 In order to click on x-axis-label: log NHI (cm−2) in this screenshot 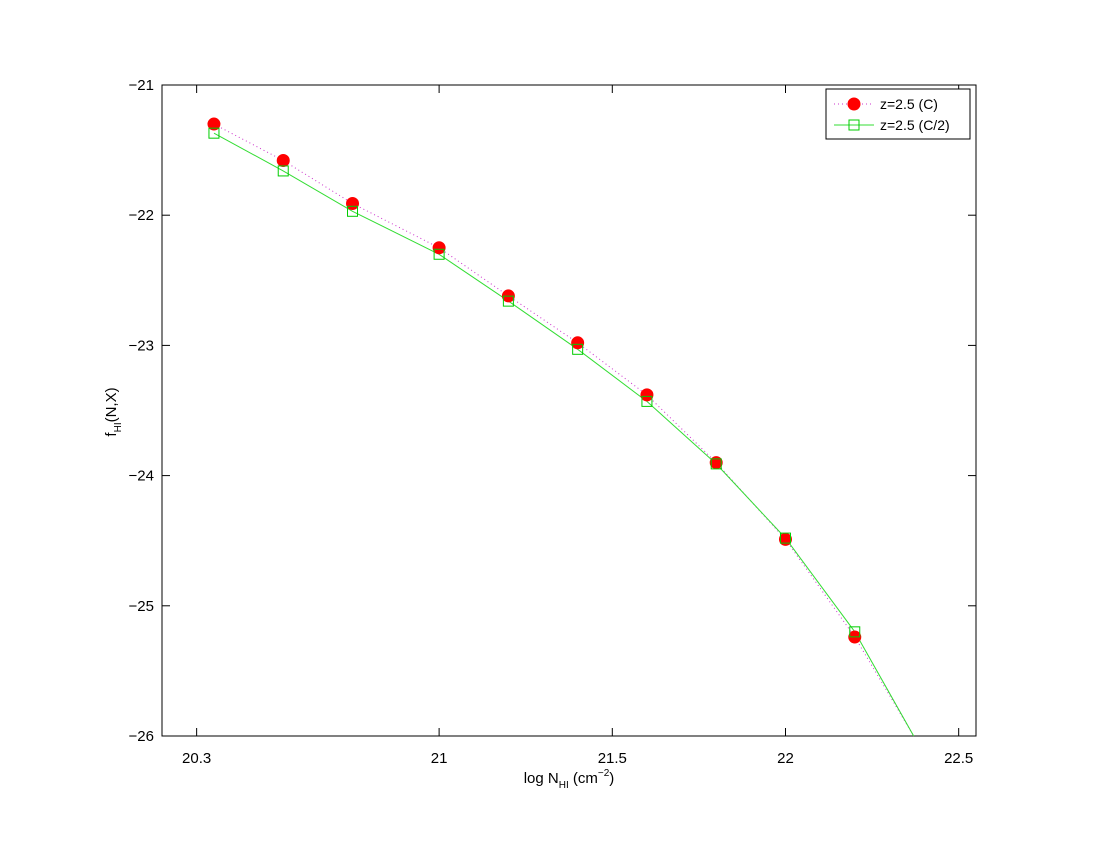, I will do `click(569, 779)`.